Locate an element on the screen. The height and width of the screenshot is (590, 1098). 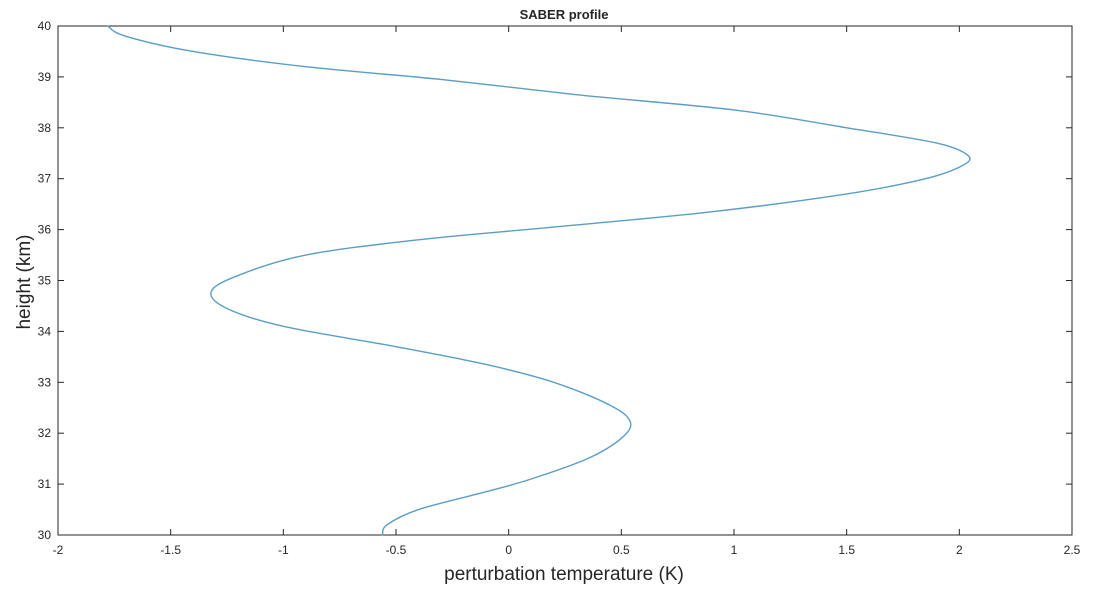
y-tick-label: 39 is located at coordinates (45, 77).